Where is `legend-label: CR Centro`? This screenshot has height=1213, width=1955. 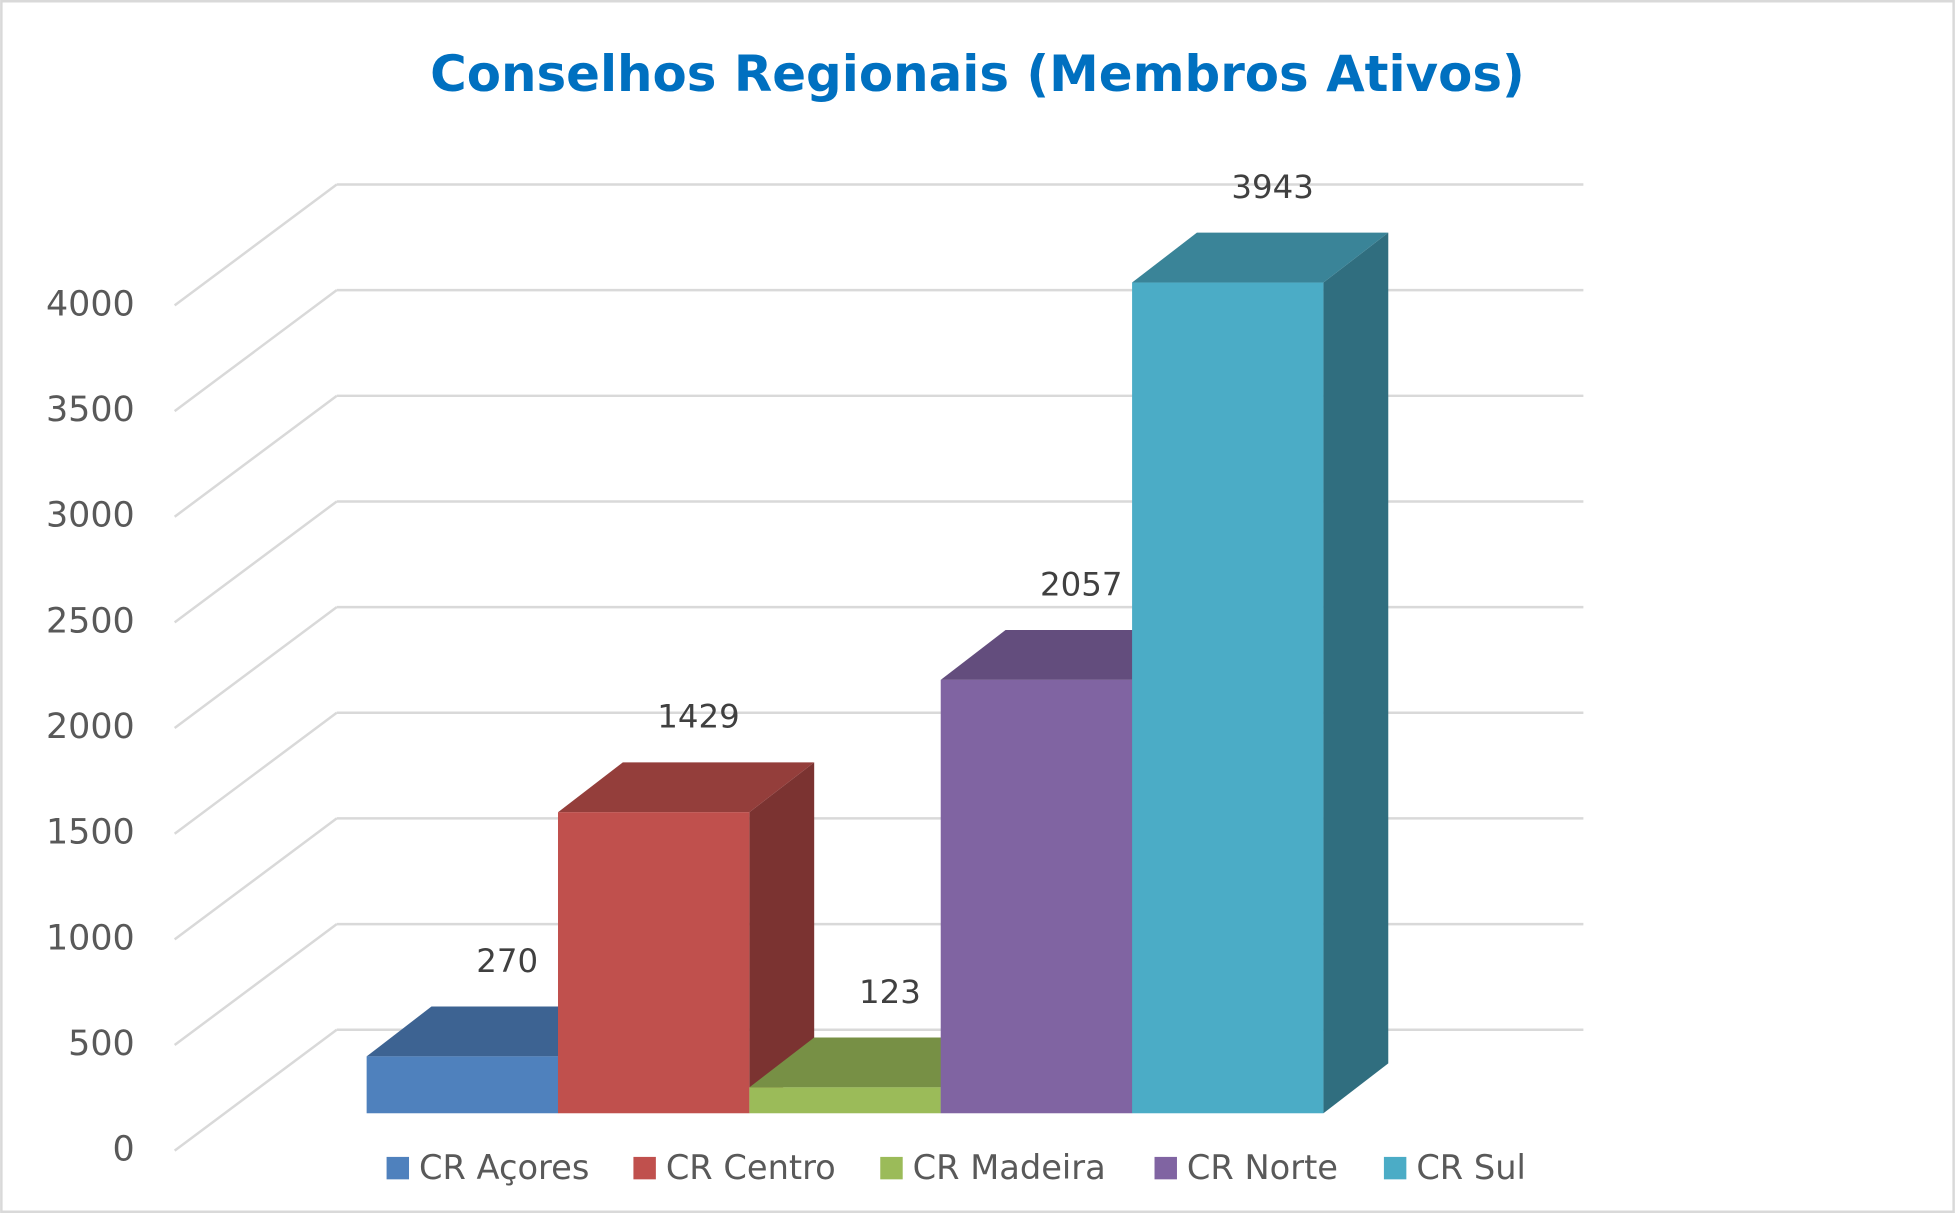 legend-label: CR Centro is located at coordinates (751, 1167).